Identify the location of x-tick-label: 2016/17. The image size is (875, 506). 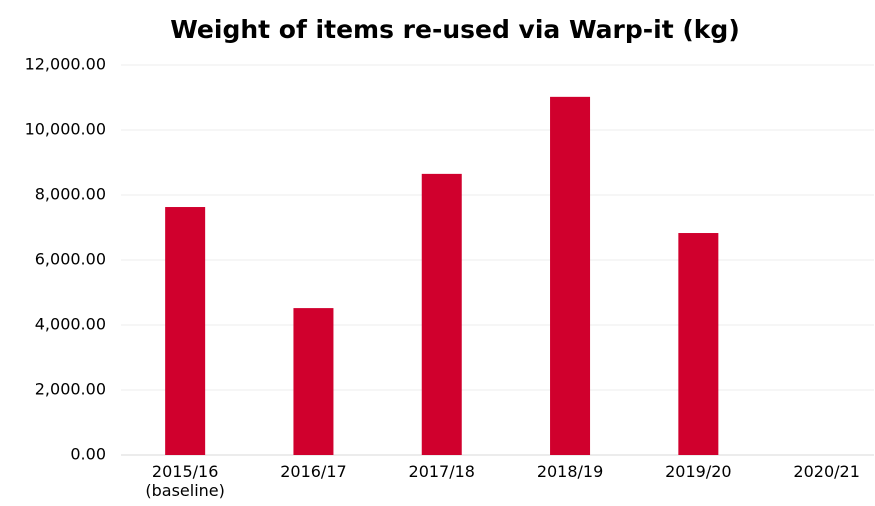
(313, 471).